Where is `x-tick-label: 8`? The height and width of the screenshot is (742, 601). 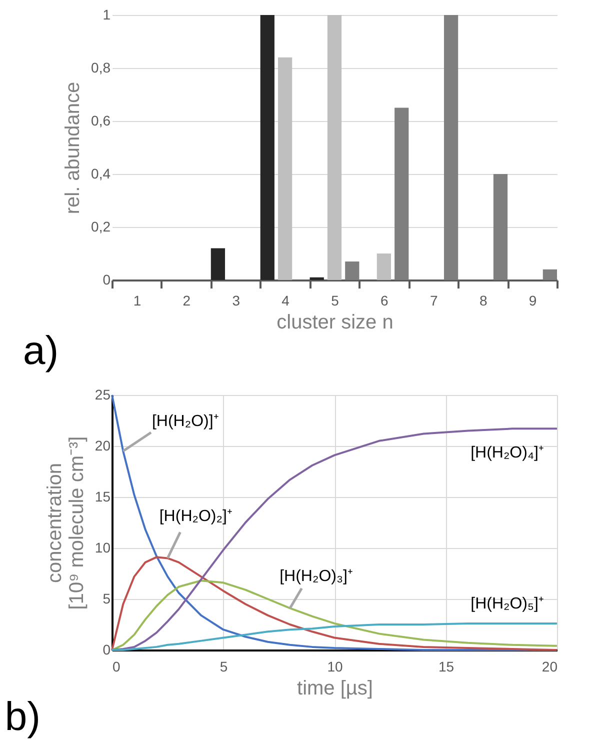 x-tick-label: 8 is located at coordinates (483, 300).